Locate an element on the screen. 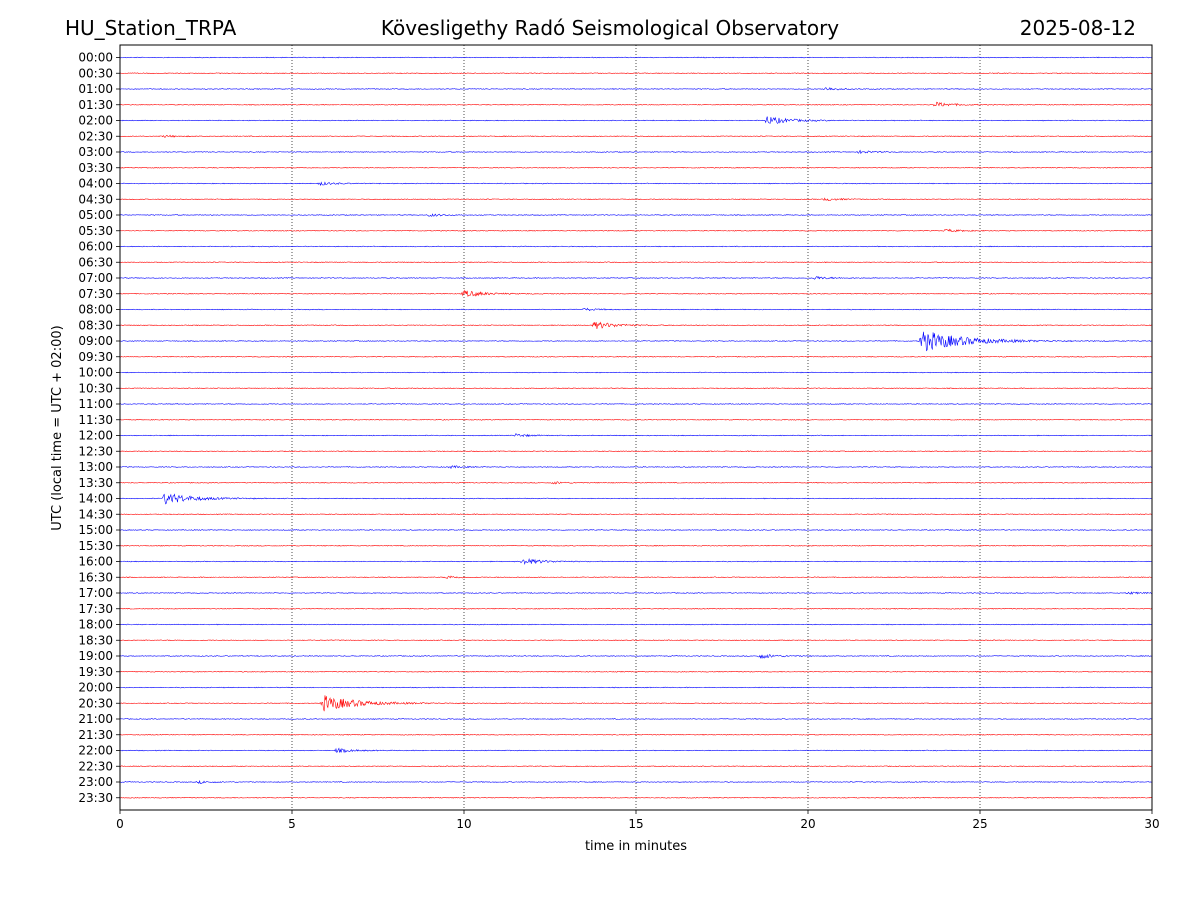  y-tick-label: 05:00 is located at coordinates (95, 215).